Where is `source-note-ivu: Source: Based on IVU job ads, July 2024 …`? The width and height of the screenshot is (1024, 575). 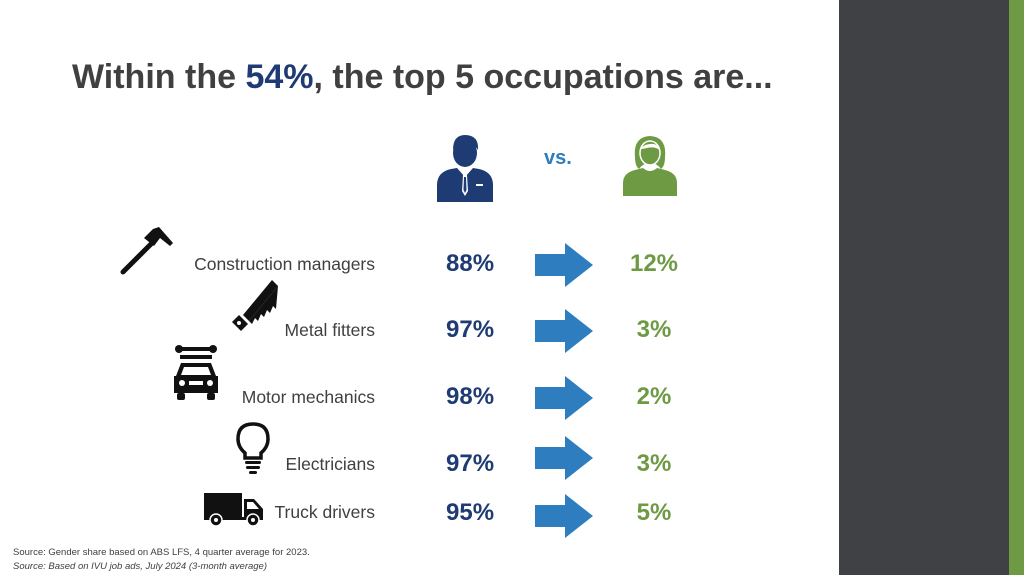
source-note-ivu: Source: Based on IVU job ads, July 2024 … is located at coordinates (140, 566).